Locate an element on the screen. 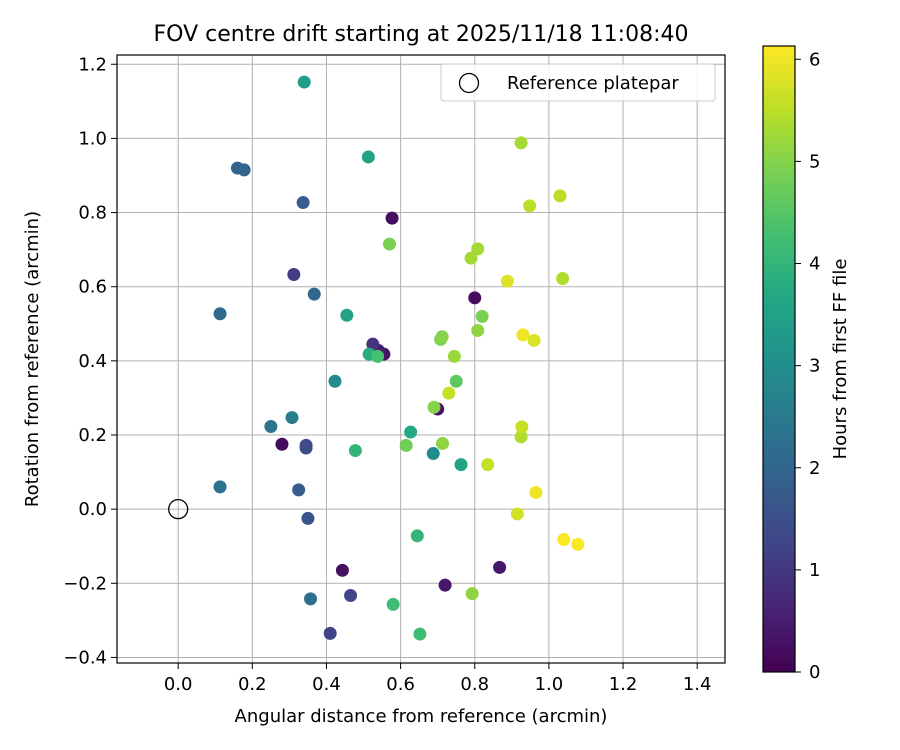  y-tick-label: 0.0 is located at coordinates (92, 509).